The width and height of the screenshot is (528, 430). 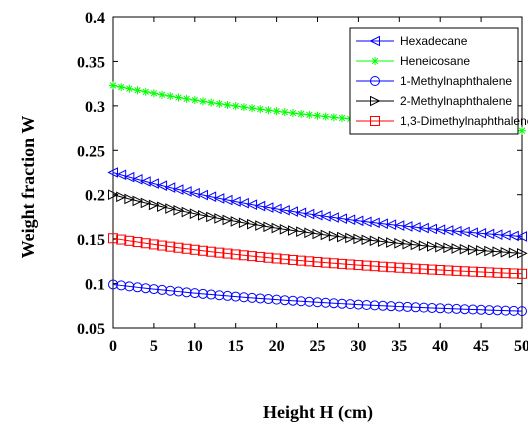 I want to click on series-2-methylnaphthalene, so click(x=318, y=224).